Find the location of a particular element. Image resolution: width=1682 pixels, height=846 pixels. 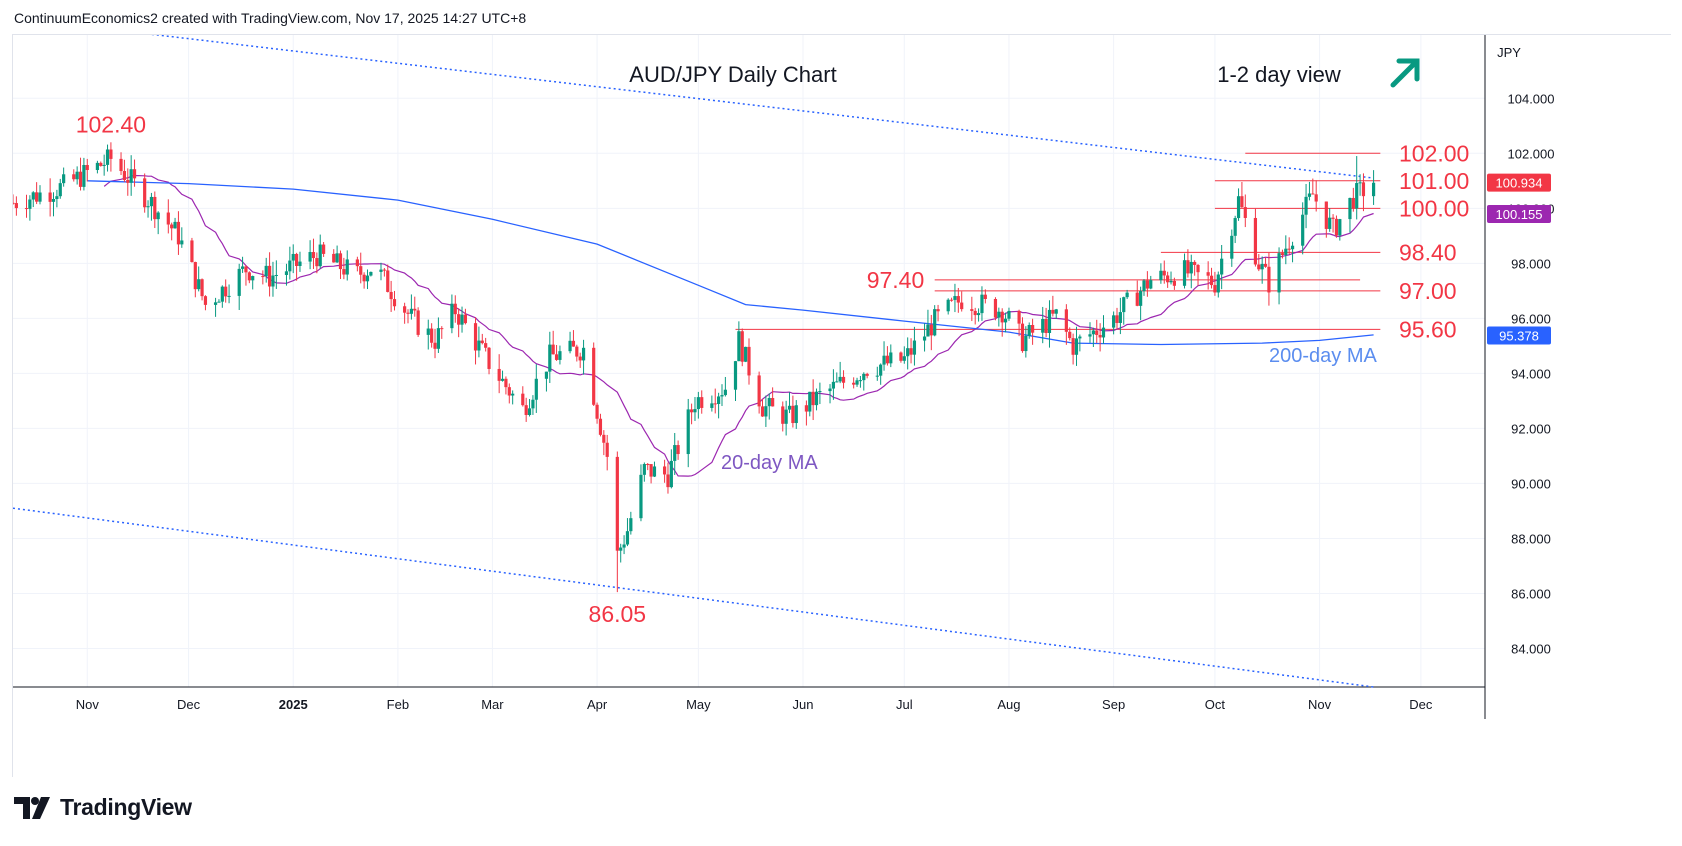

tradingview-logo-icon is located at coordinates (32, 807).